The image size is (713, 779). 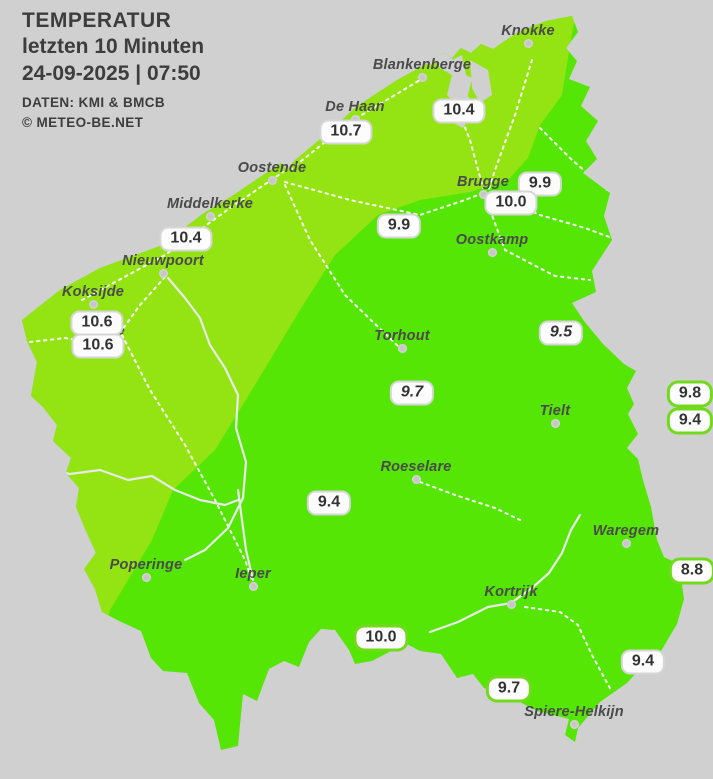 I want to click on city-label: Waregem, so click(x=626, y=531).